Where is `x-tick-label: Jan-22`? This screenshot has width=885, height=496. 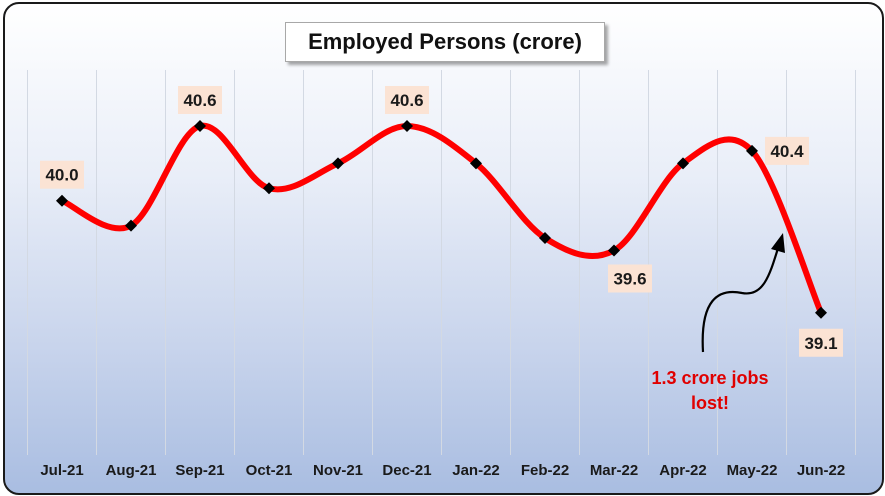 x-tick-label: Jan-22 is located at coordinates (476, 470).